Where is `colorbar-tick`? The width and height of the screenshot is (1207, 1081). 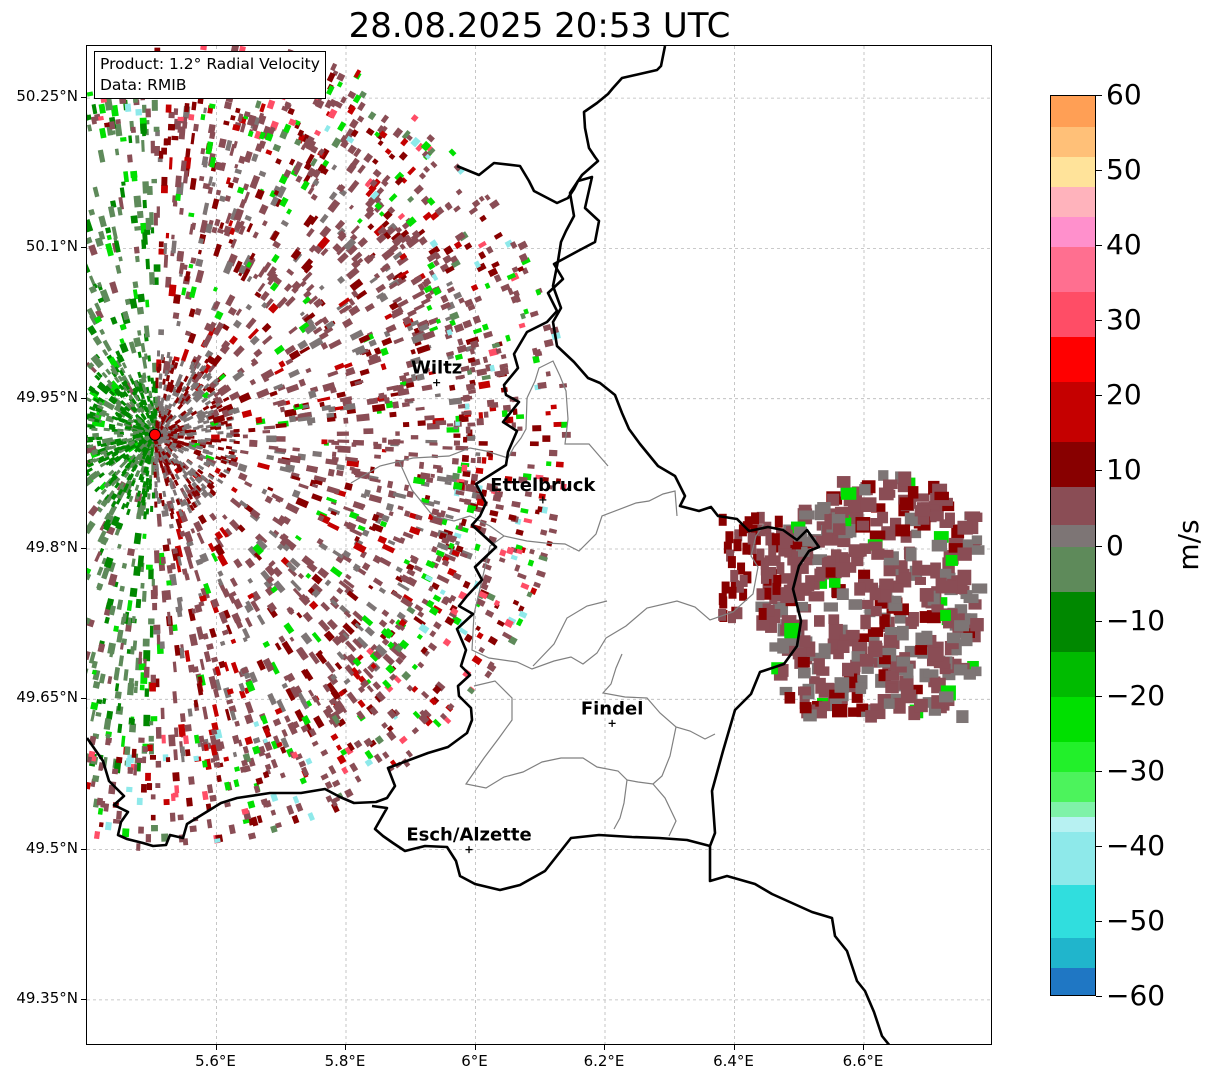
colorbar-tick is located at coordinates (1099, 95).